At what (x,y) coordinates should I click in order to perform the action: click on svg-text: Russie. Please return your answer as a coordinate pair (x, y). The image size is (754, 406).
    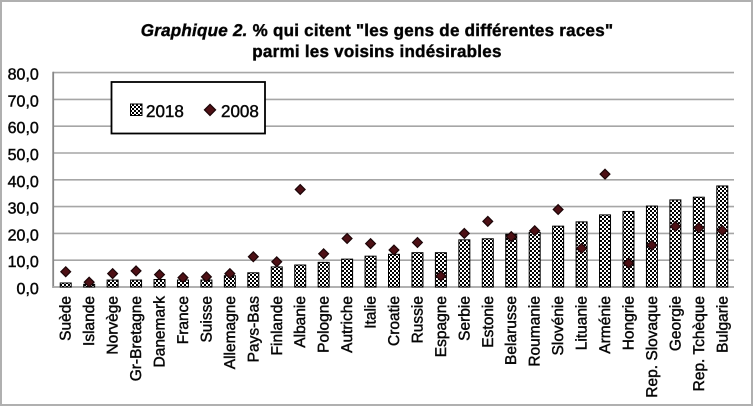
    Looking at the image, I should click on (417, 319).